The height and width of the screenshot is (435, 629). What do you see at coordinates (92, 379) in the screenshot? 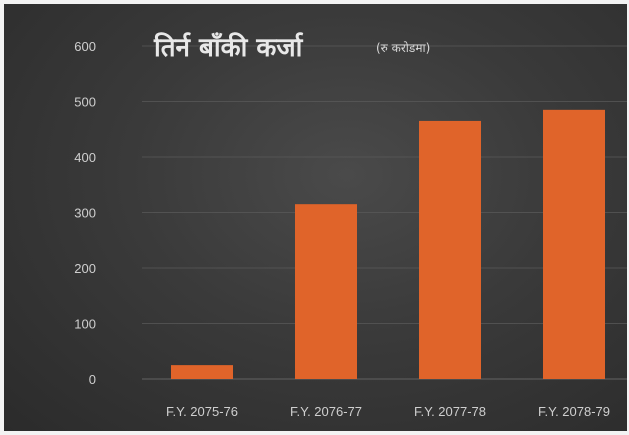
I see `y-tick-label: 0` at bounding box center [92, 379].